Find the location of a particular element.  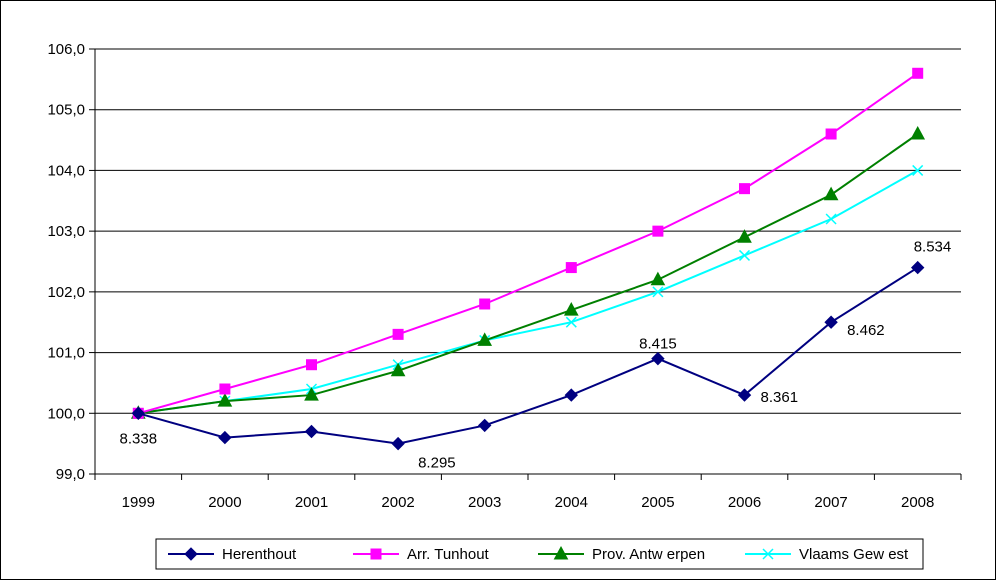

legend-label: Arr. Tunhout is located at coordinates (448, 554).